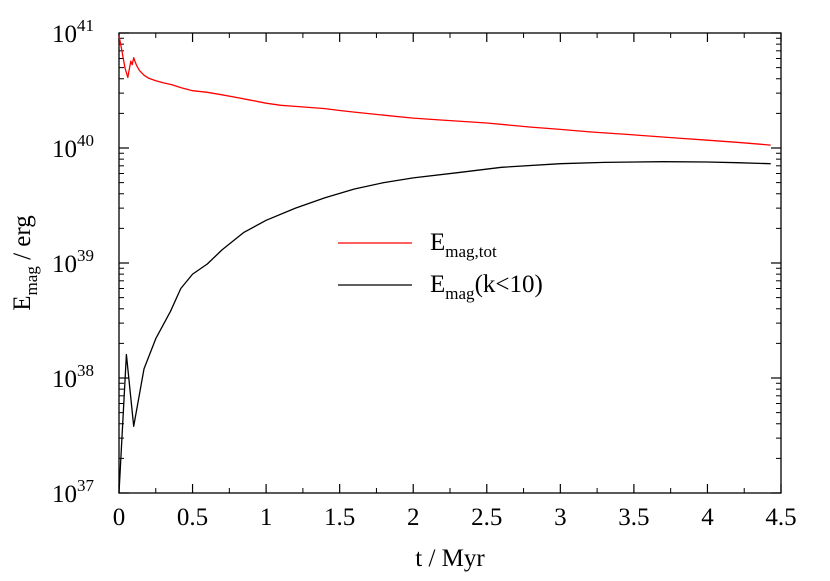 This screenshot has height=581, width=830. What do you see at coordinates (73, 32) in the screenshot?
I see `y-tick-label: 1041` at bounding box center [73, 32].